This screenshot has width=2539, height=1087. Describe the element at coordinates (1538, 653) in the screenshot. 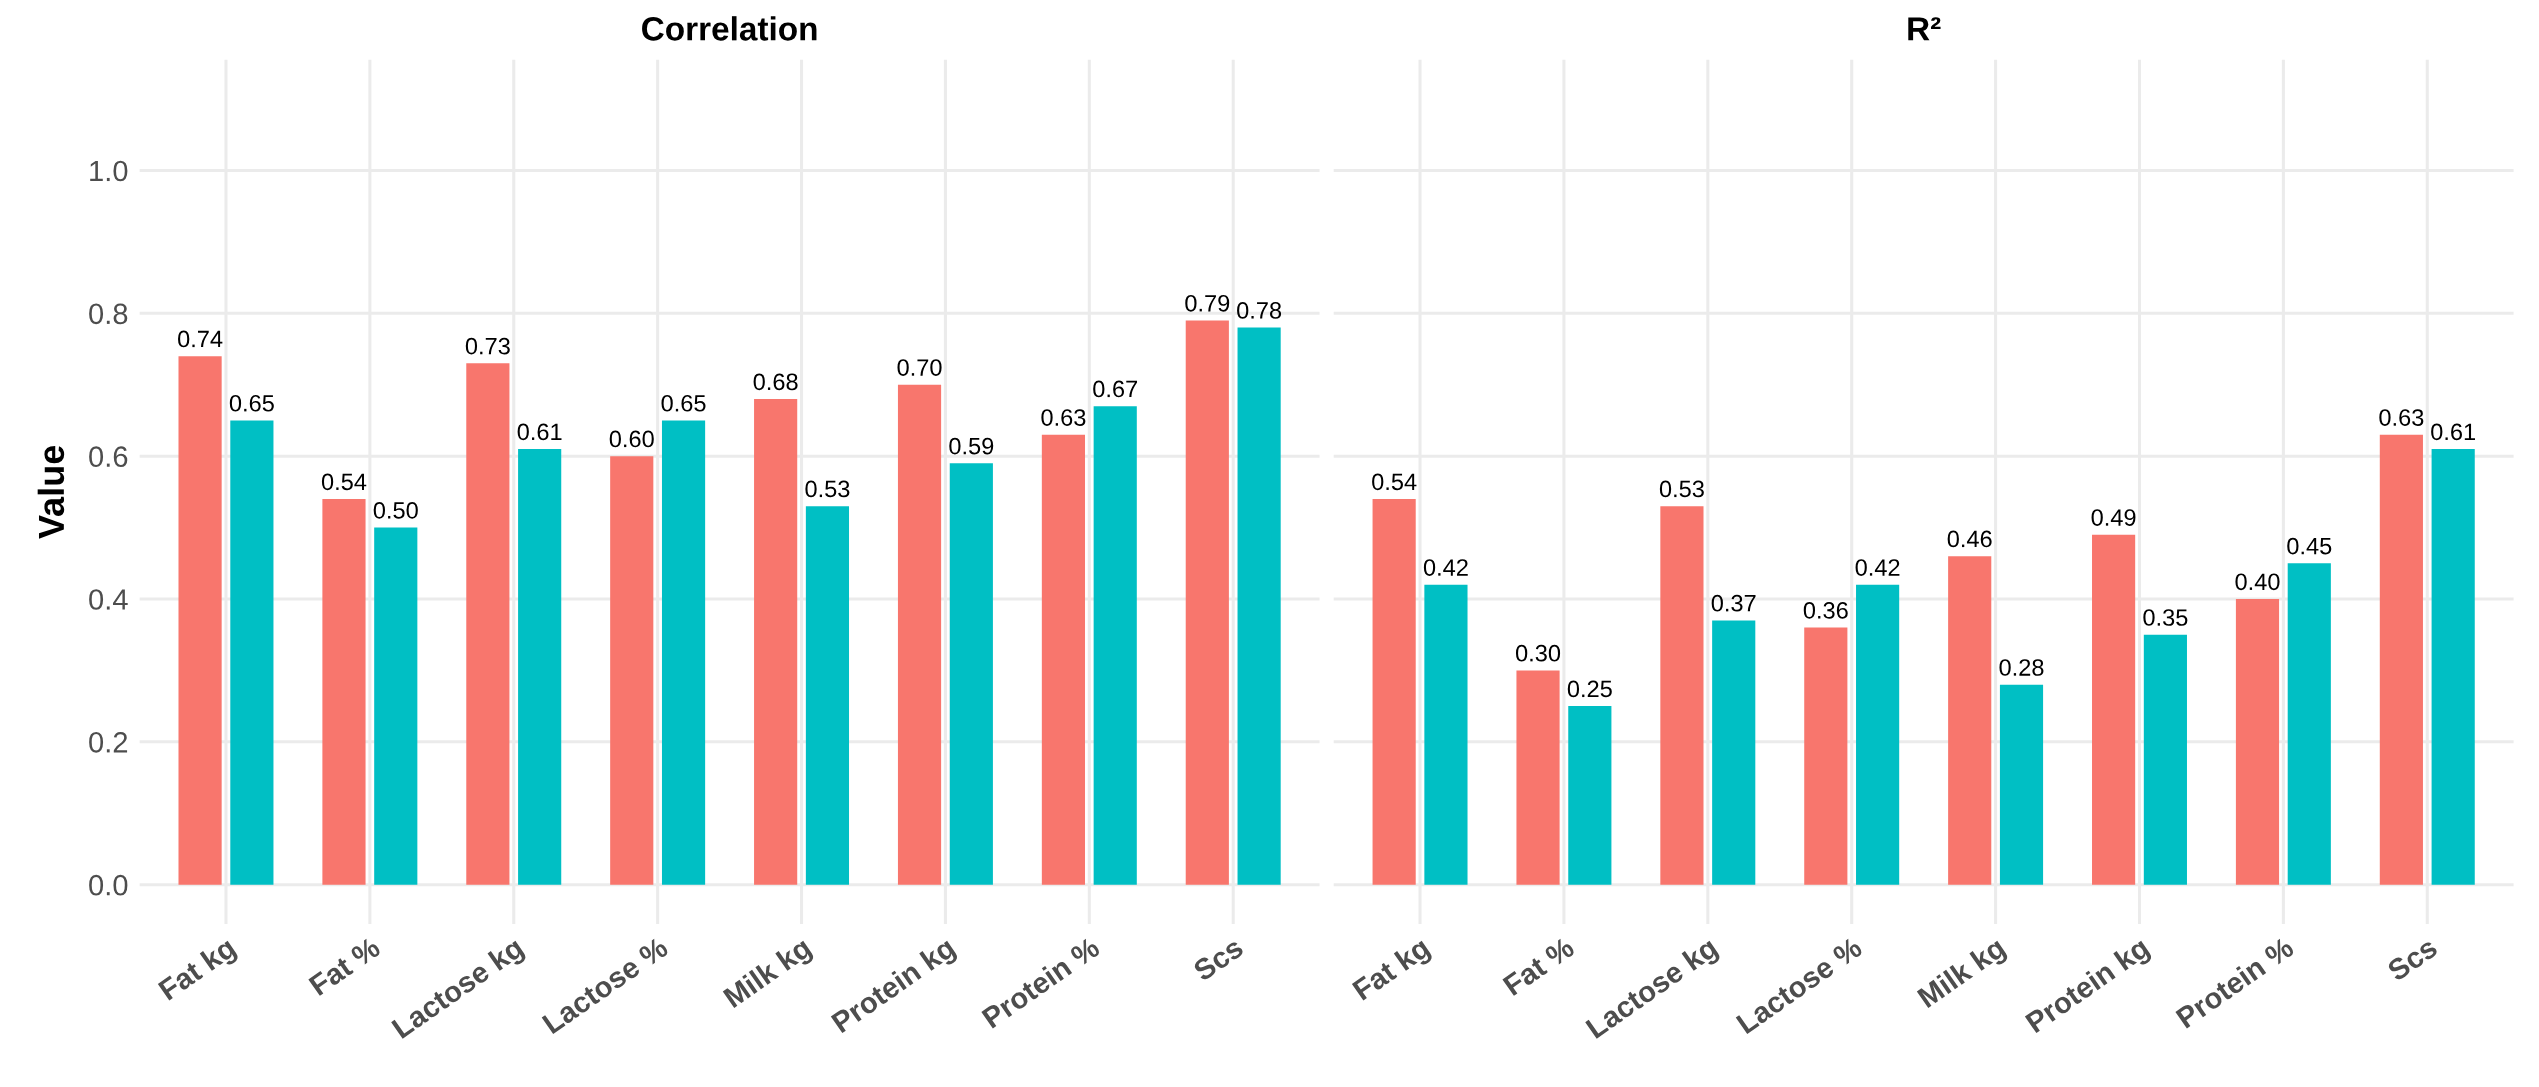

I see `data-label: 0.30` at that location.